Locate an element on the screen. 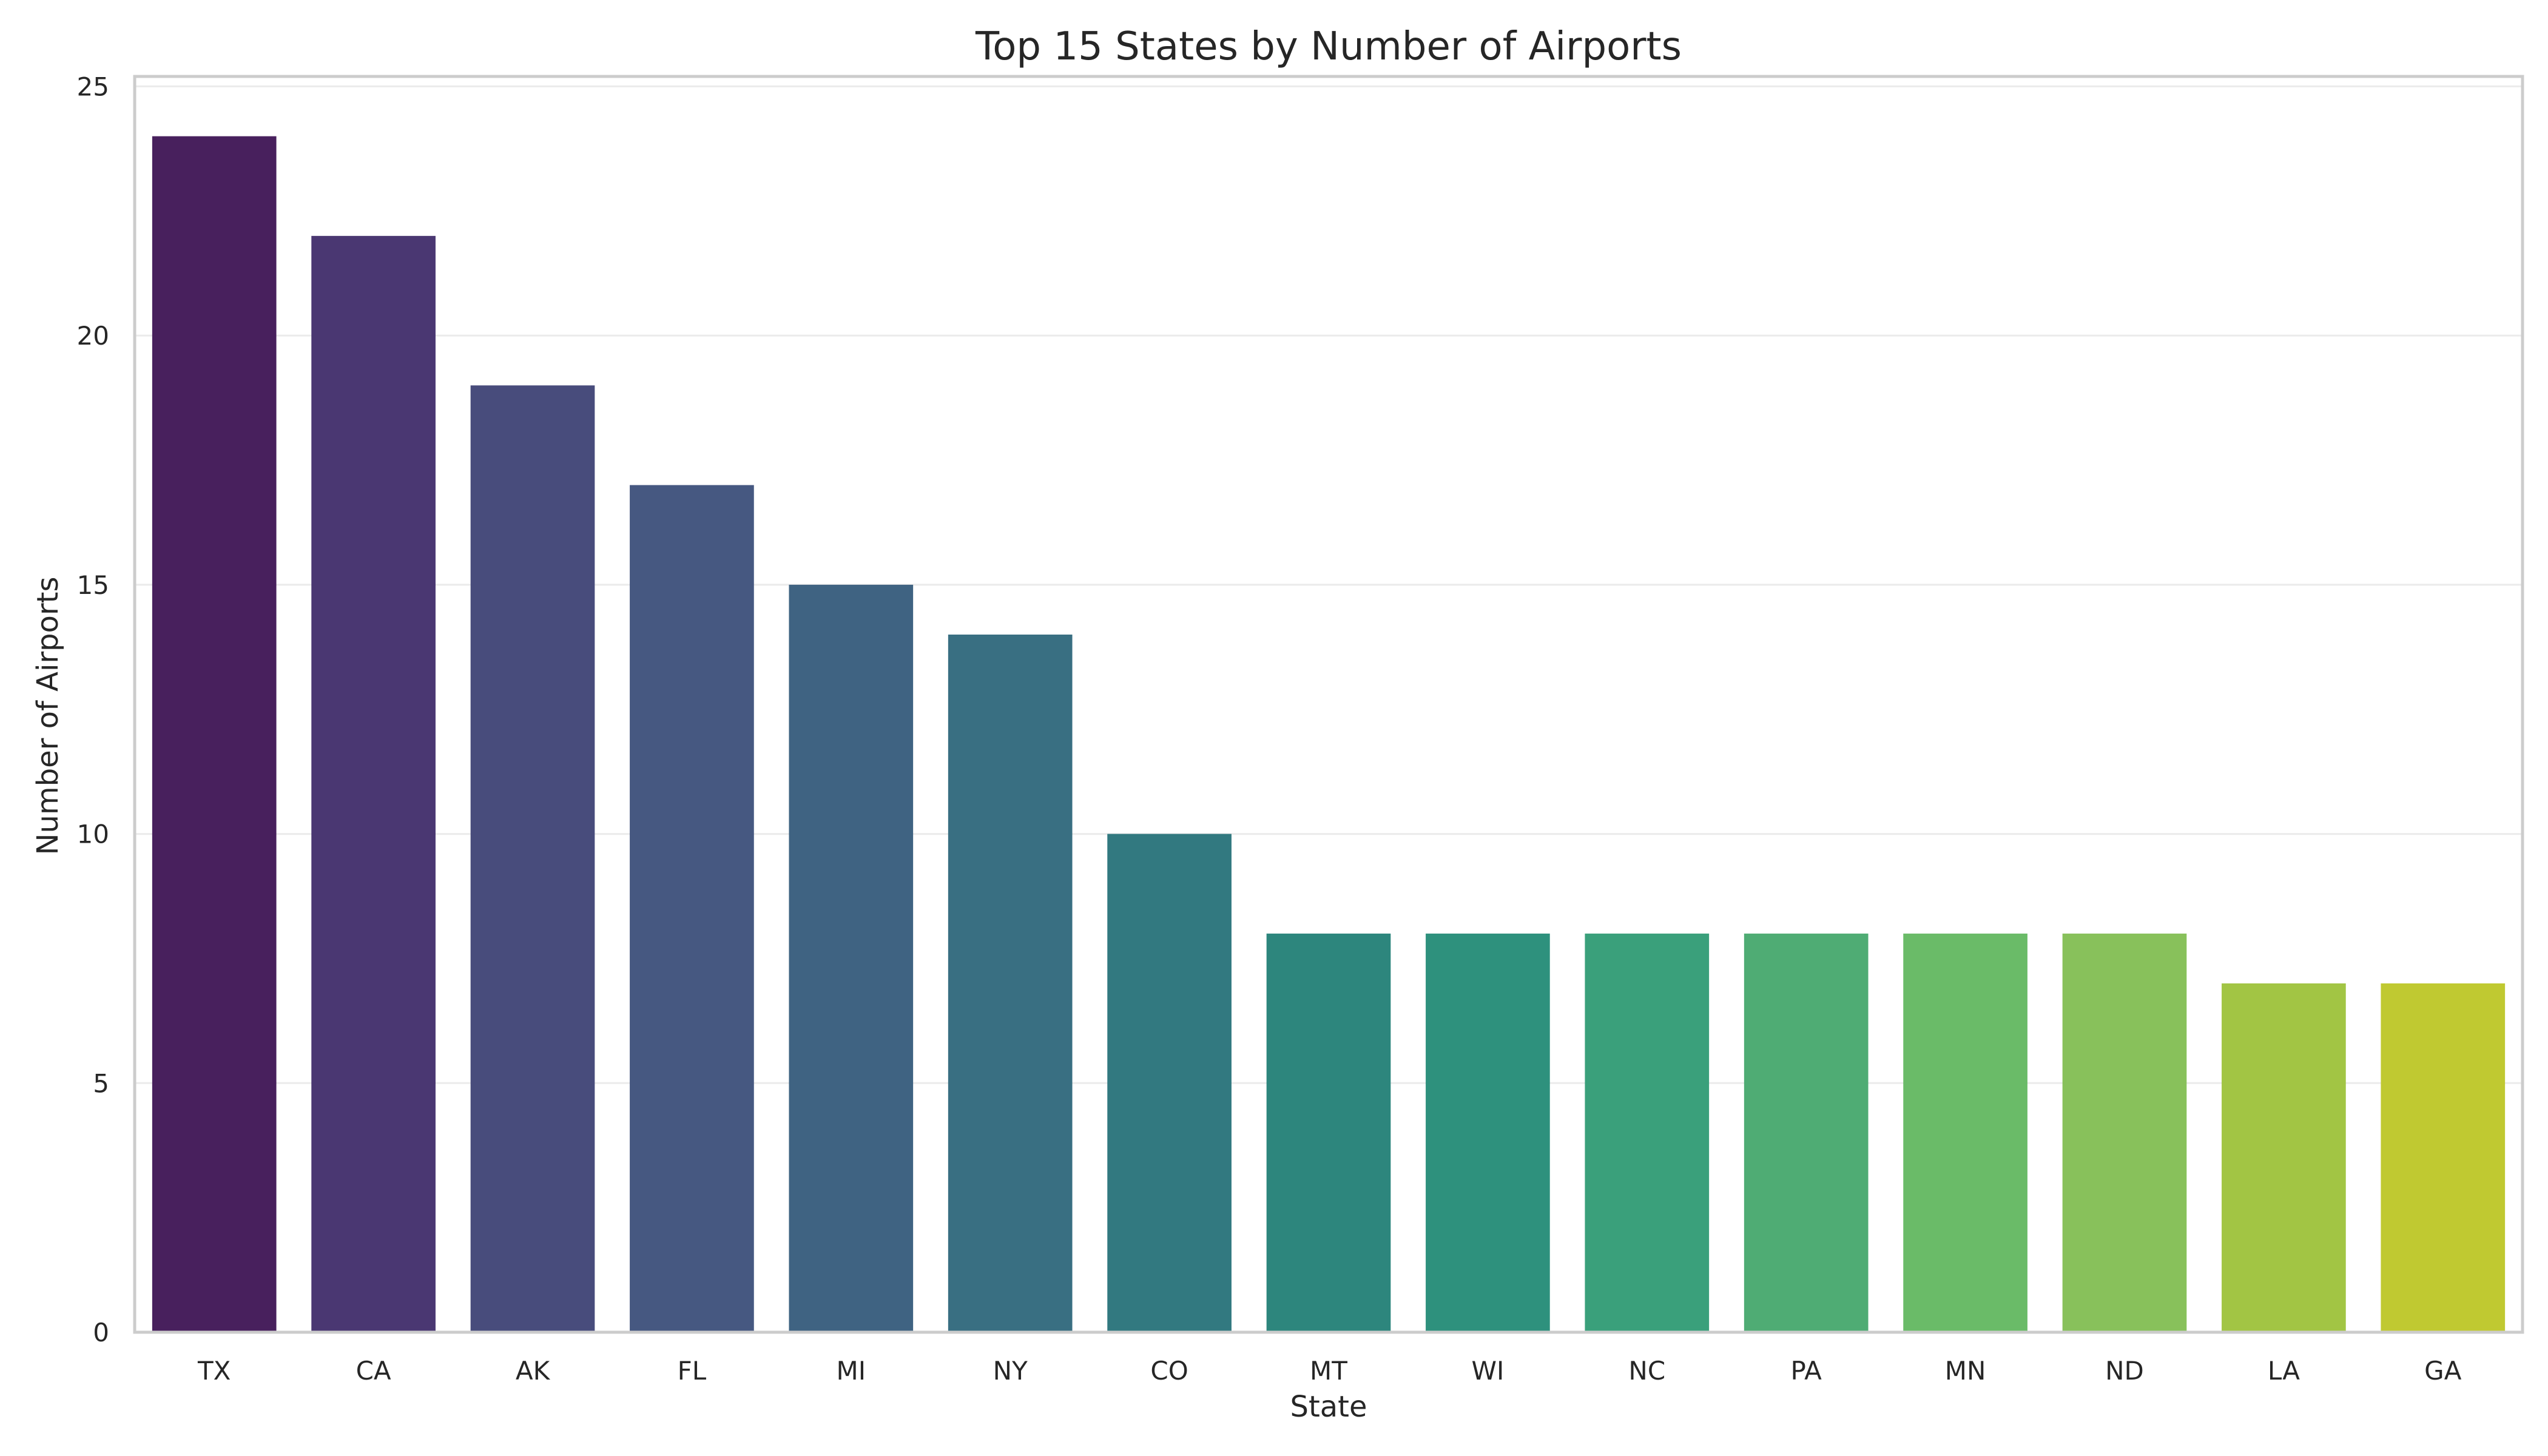 The height and width of the screenshot is (1456, 2548). x-tick-label: CO is located at coordinates (1169, 1371).